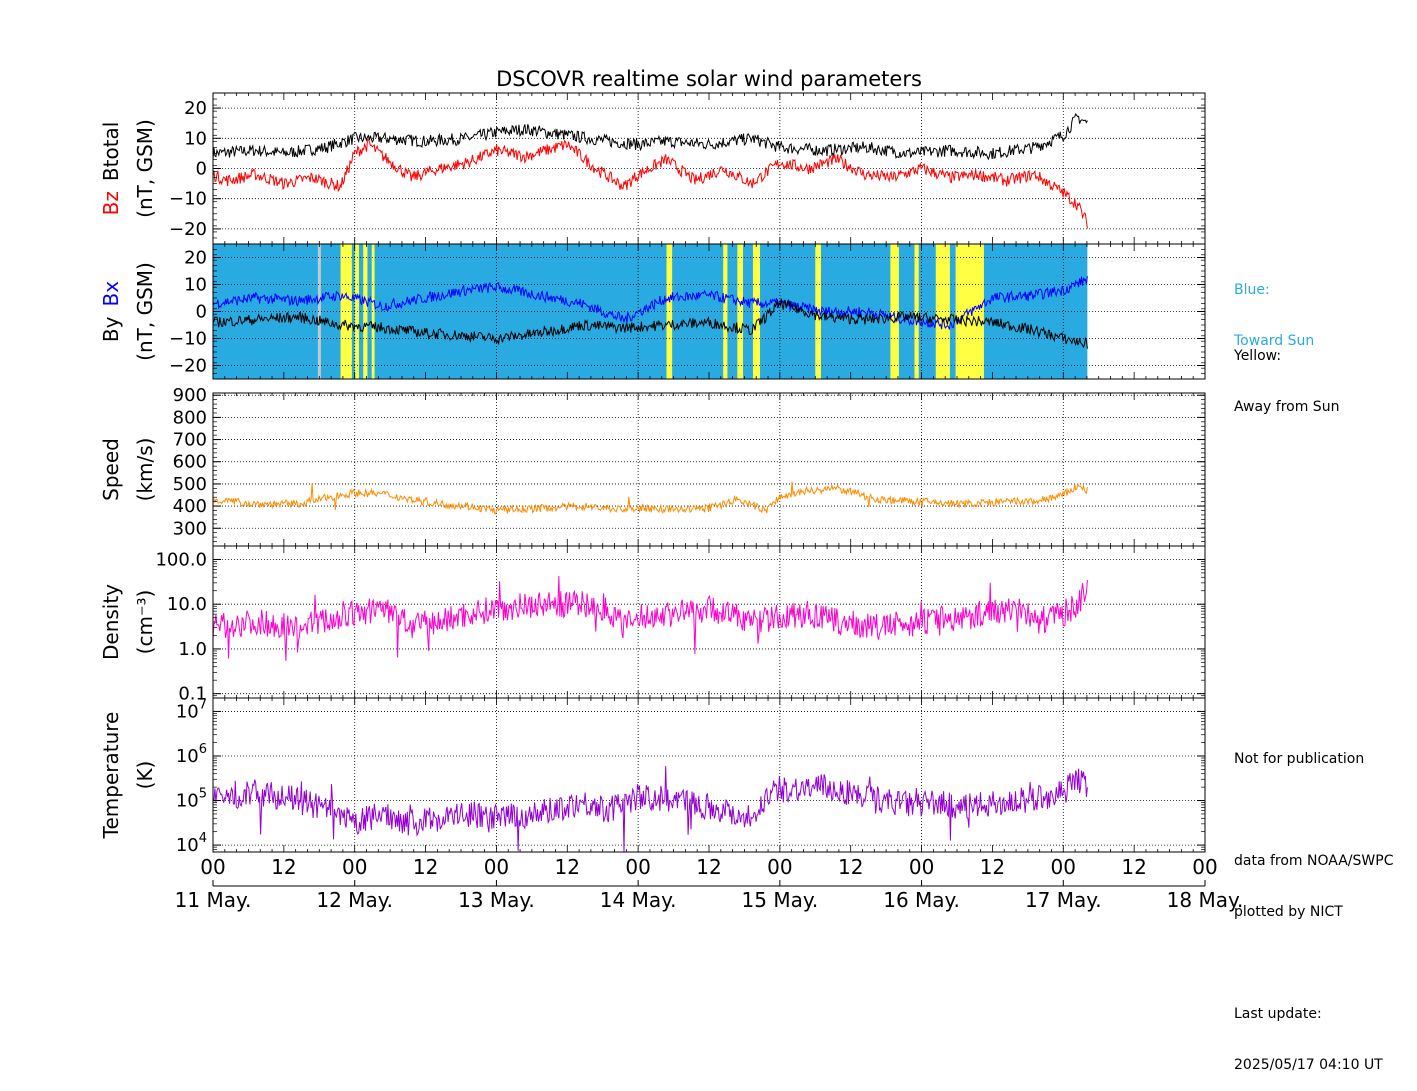 This screenshot has height=1091, width=1417. Describe the element at coordinates (1252, 290) in the screenshot. I see `legend-blue-title: Blue:` at that location.